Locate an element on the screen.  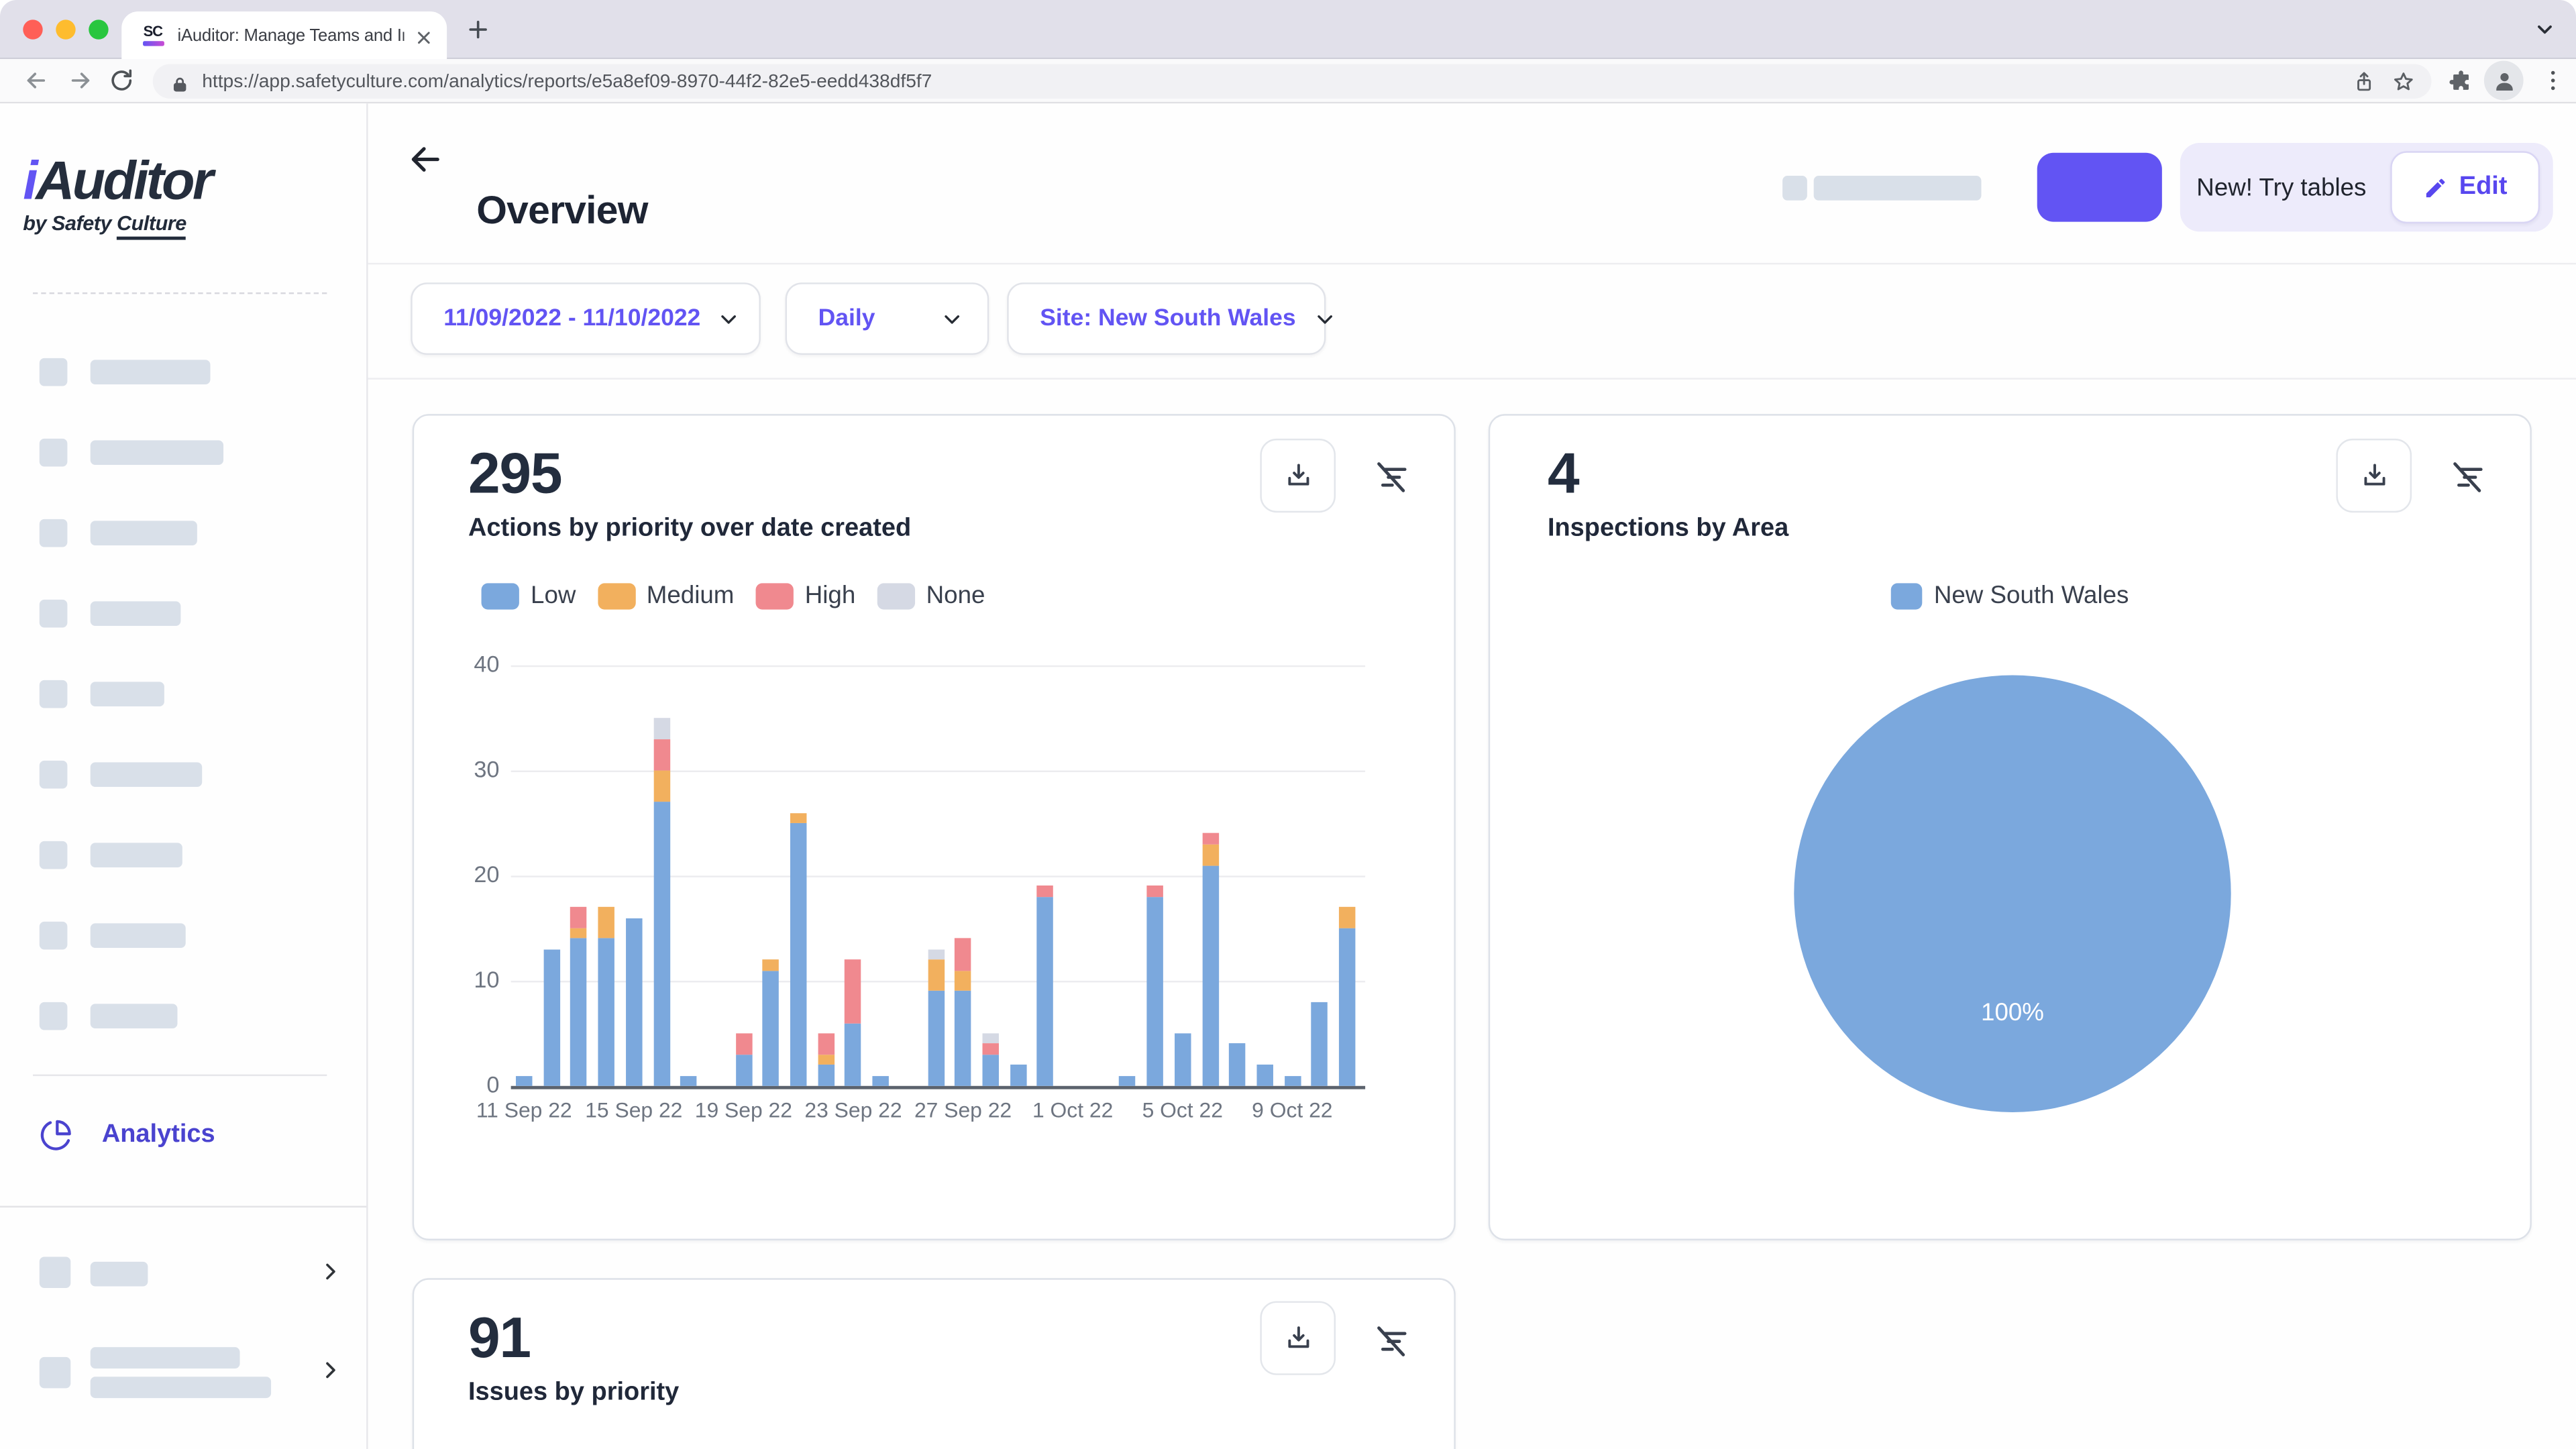
bookmark-star-icon is located at coordinates (2403, 81).